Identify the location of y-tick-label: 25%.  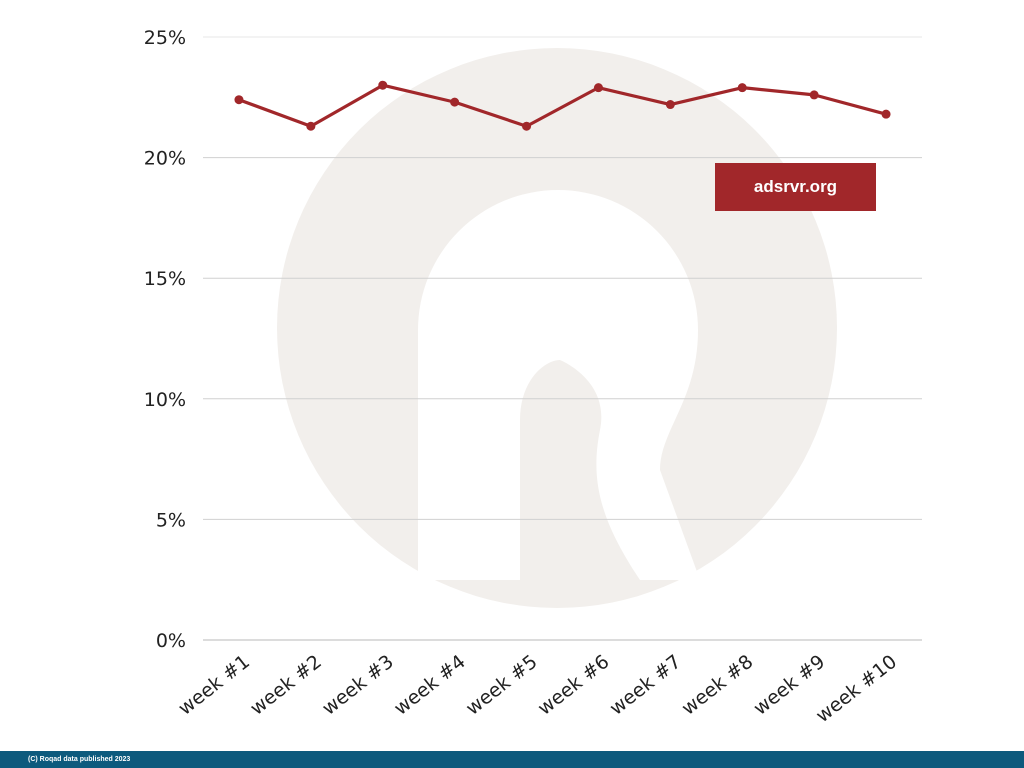
(165, 38).